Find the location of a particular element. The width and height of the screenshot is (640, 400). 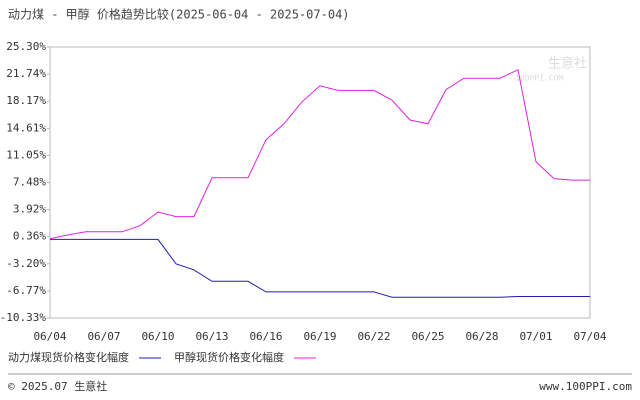

y-tick-label: 14.61% is located at coordinates (26, 127).